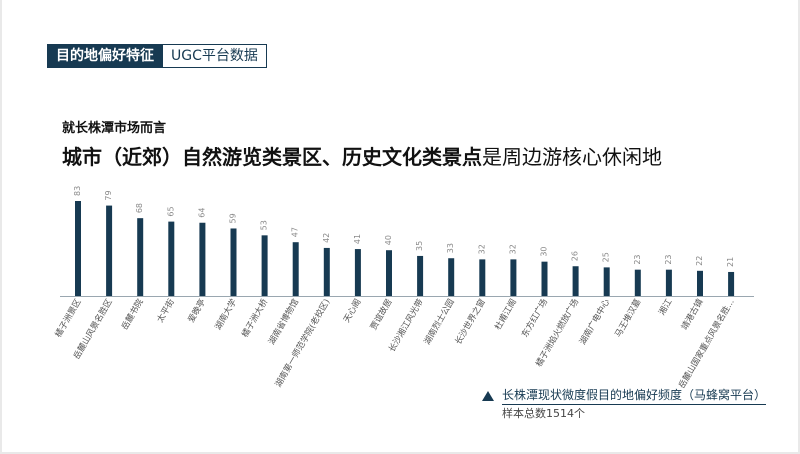 This screenshot has width=800, height=454. What do you see at coordinates (226, 314) in the screenshot?
I see `category-label-5: 湖南大学` at bounding box center [226, 314].